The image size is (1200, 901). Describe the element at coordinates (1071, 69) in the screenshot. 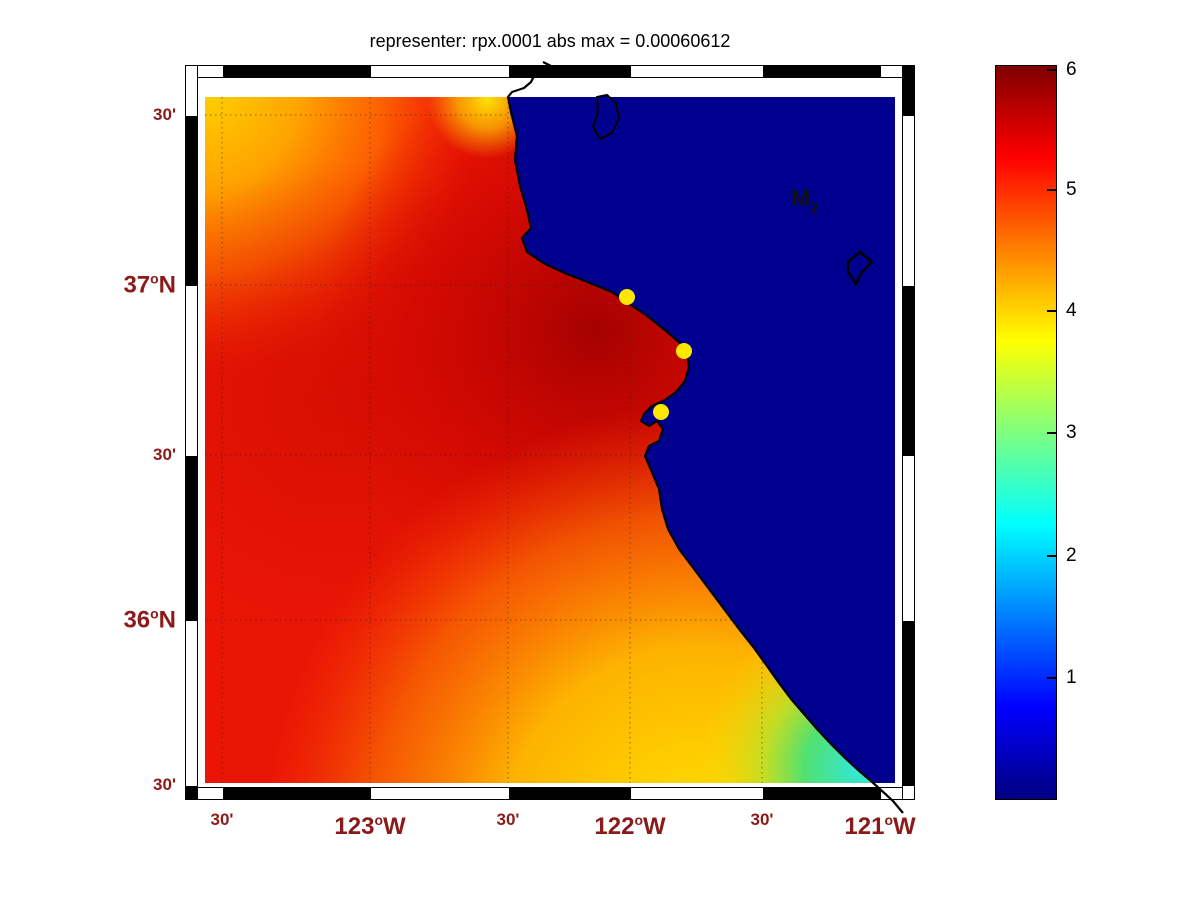

I see `colorbar-label-6: 6` at that location.